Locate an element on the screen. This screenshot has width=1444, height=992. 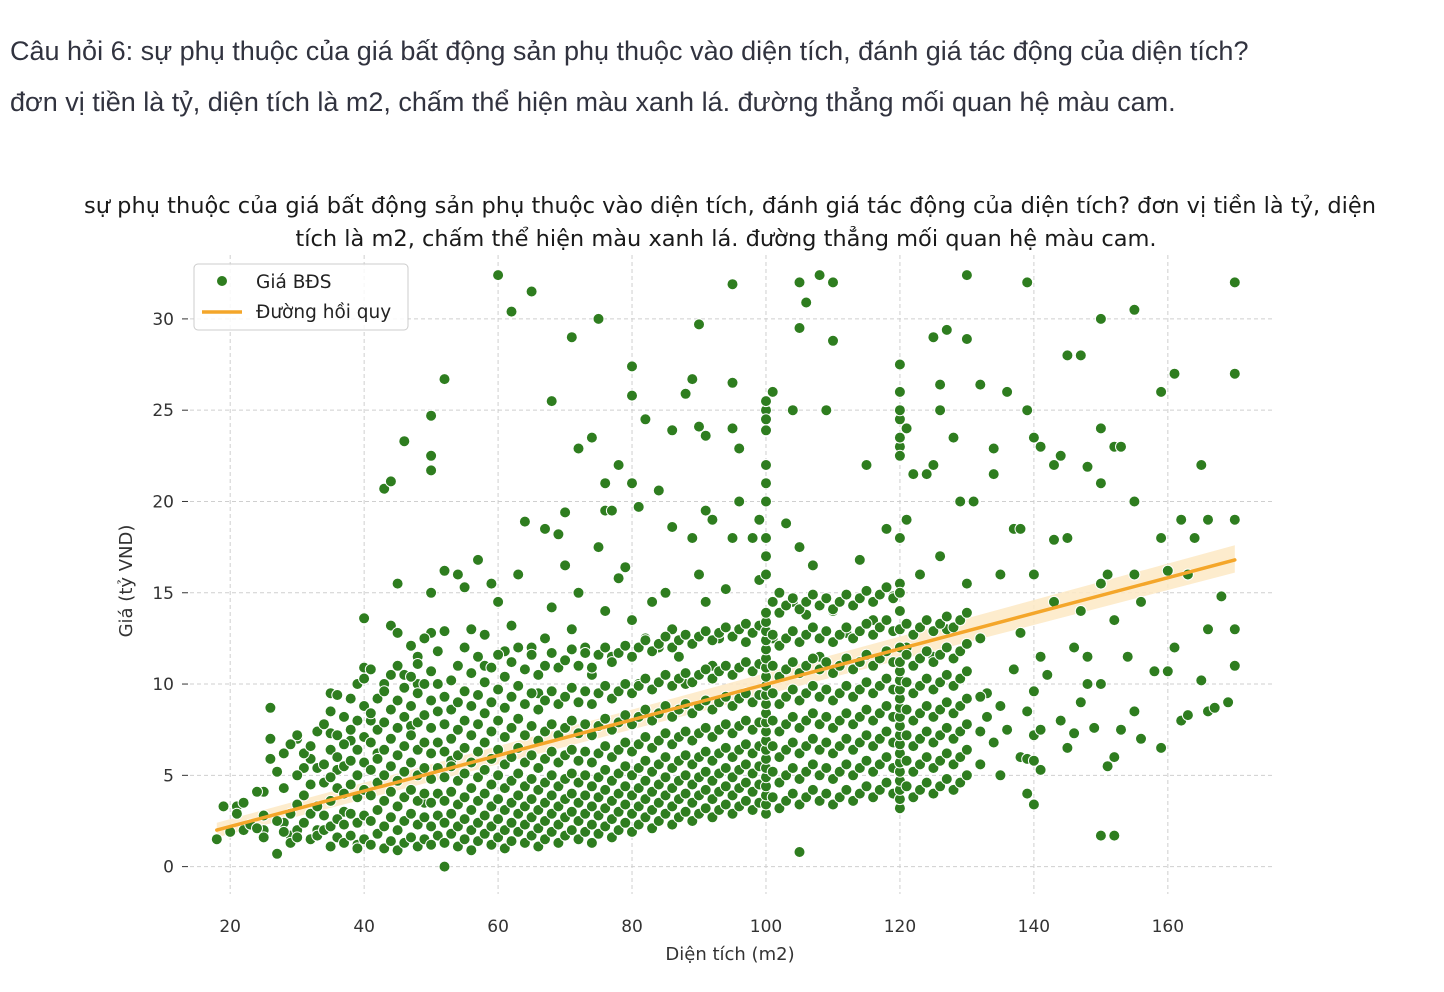
legend-label-line: Đường hồi quy is located at coordinates (323, 312).